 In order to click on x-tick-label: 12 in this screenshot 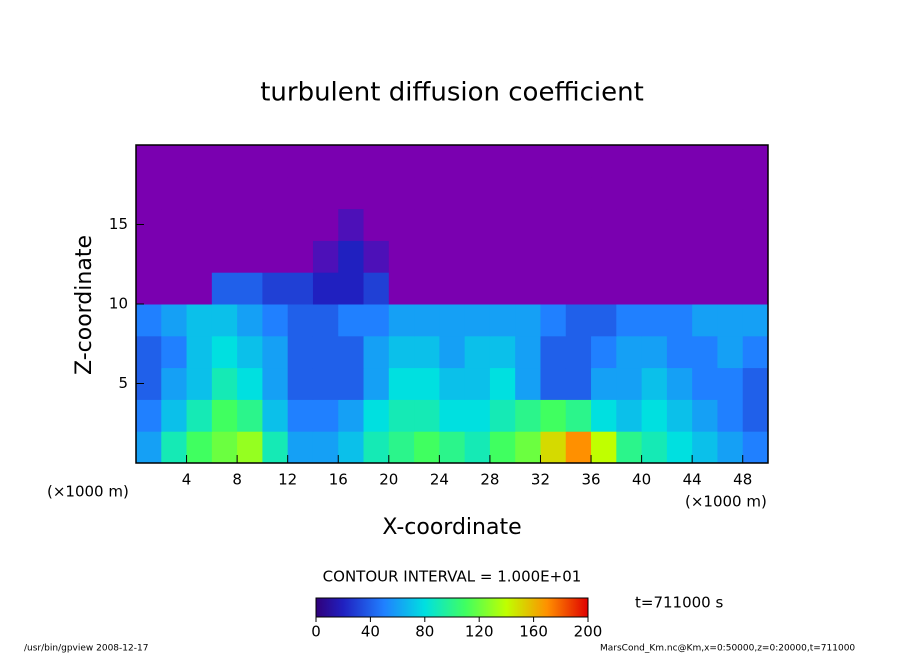, I will do `click(287, 480)`.